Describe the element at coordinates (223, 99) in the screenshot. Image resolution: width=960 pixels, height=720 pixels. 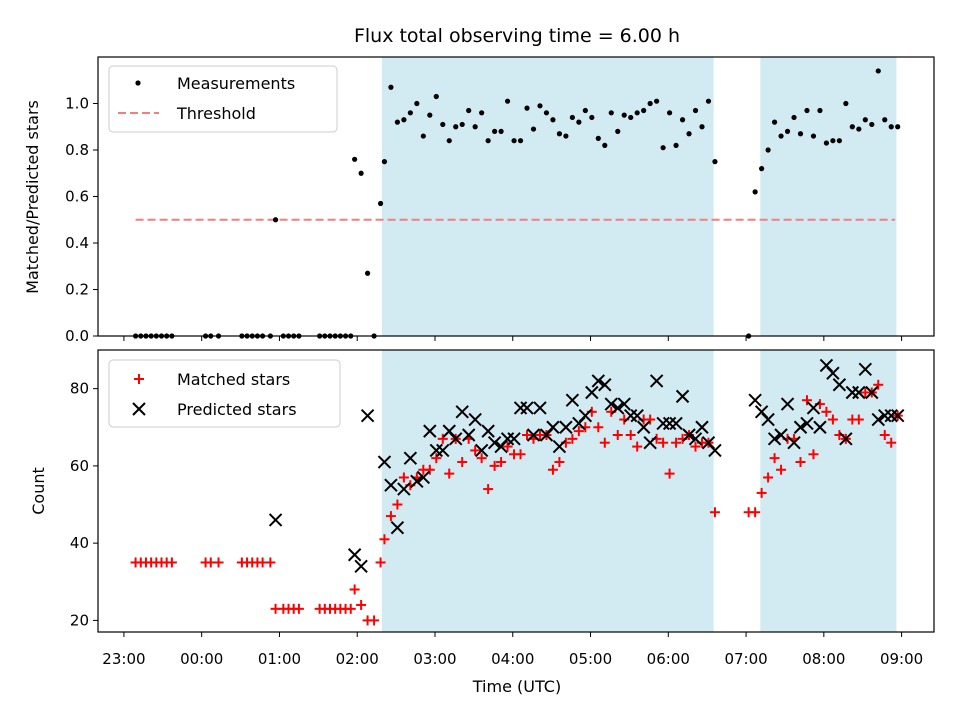
I see `top-legend: Measurements Threshold` at that location.